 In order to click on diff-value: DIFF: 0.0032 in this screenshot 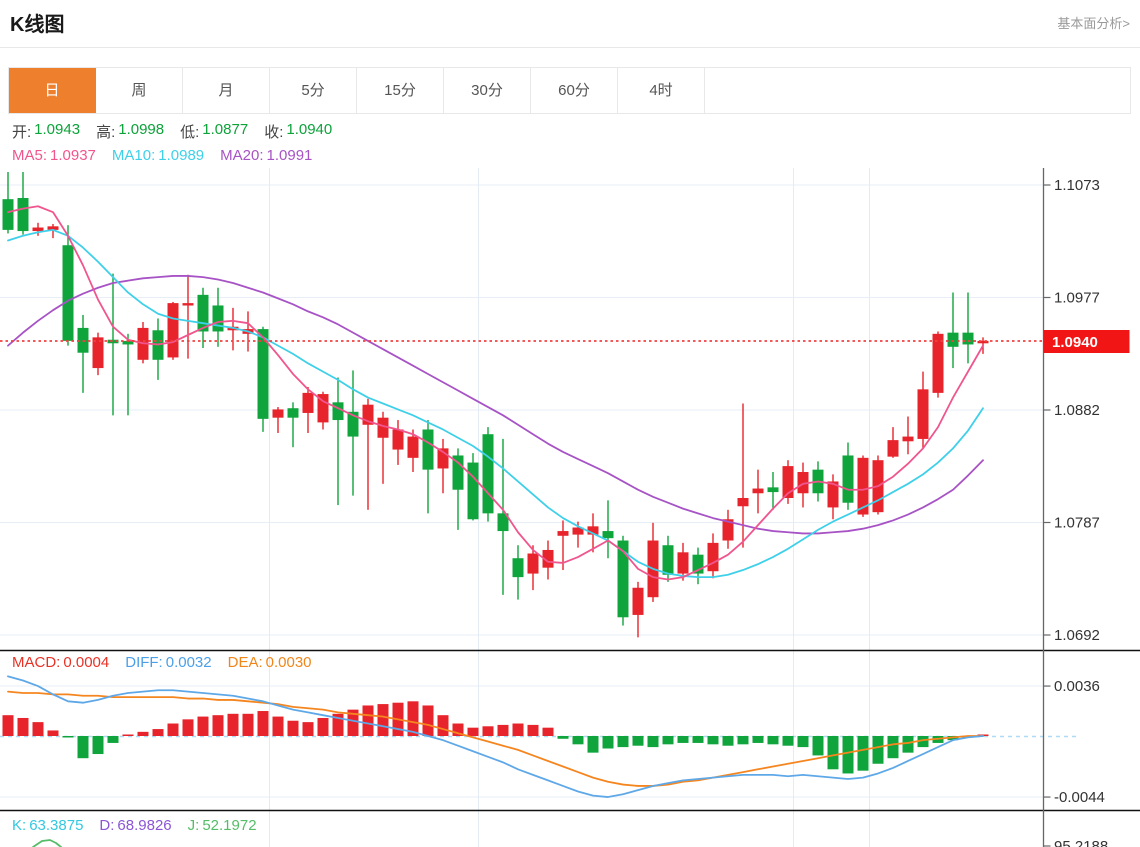, I will do `click(168, 662)`.